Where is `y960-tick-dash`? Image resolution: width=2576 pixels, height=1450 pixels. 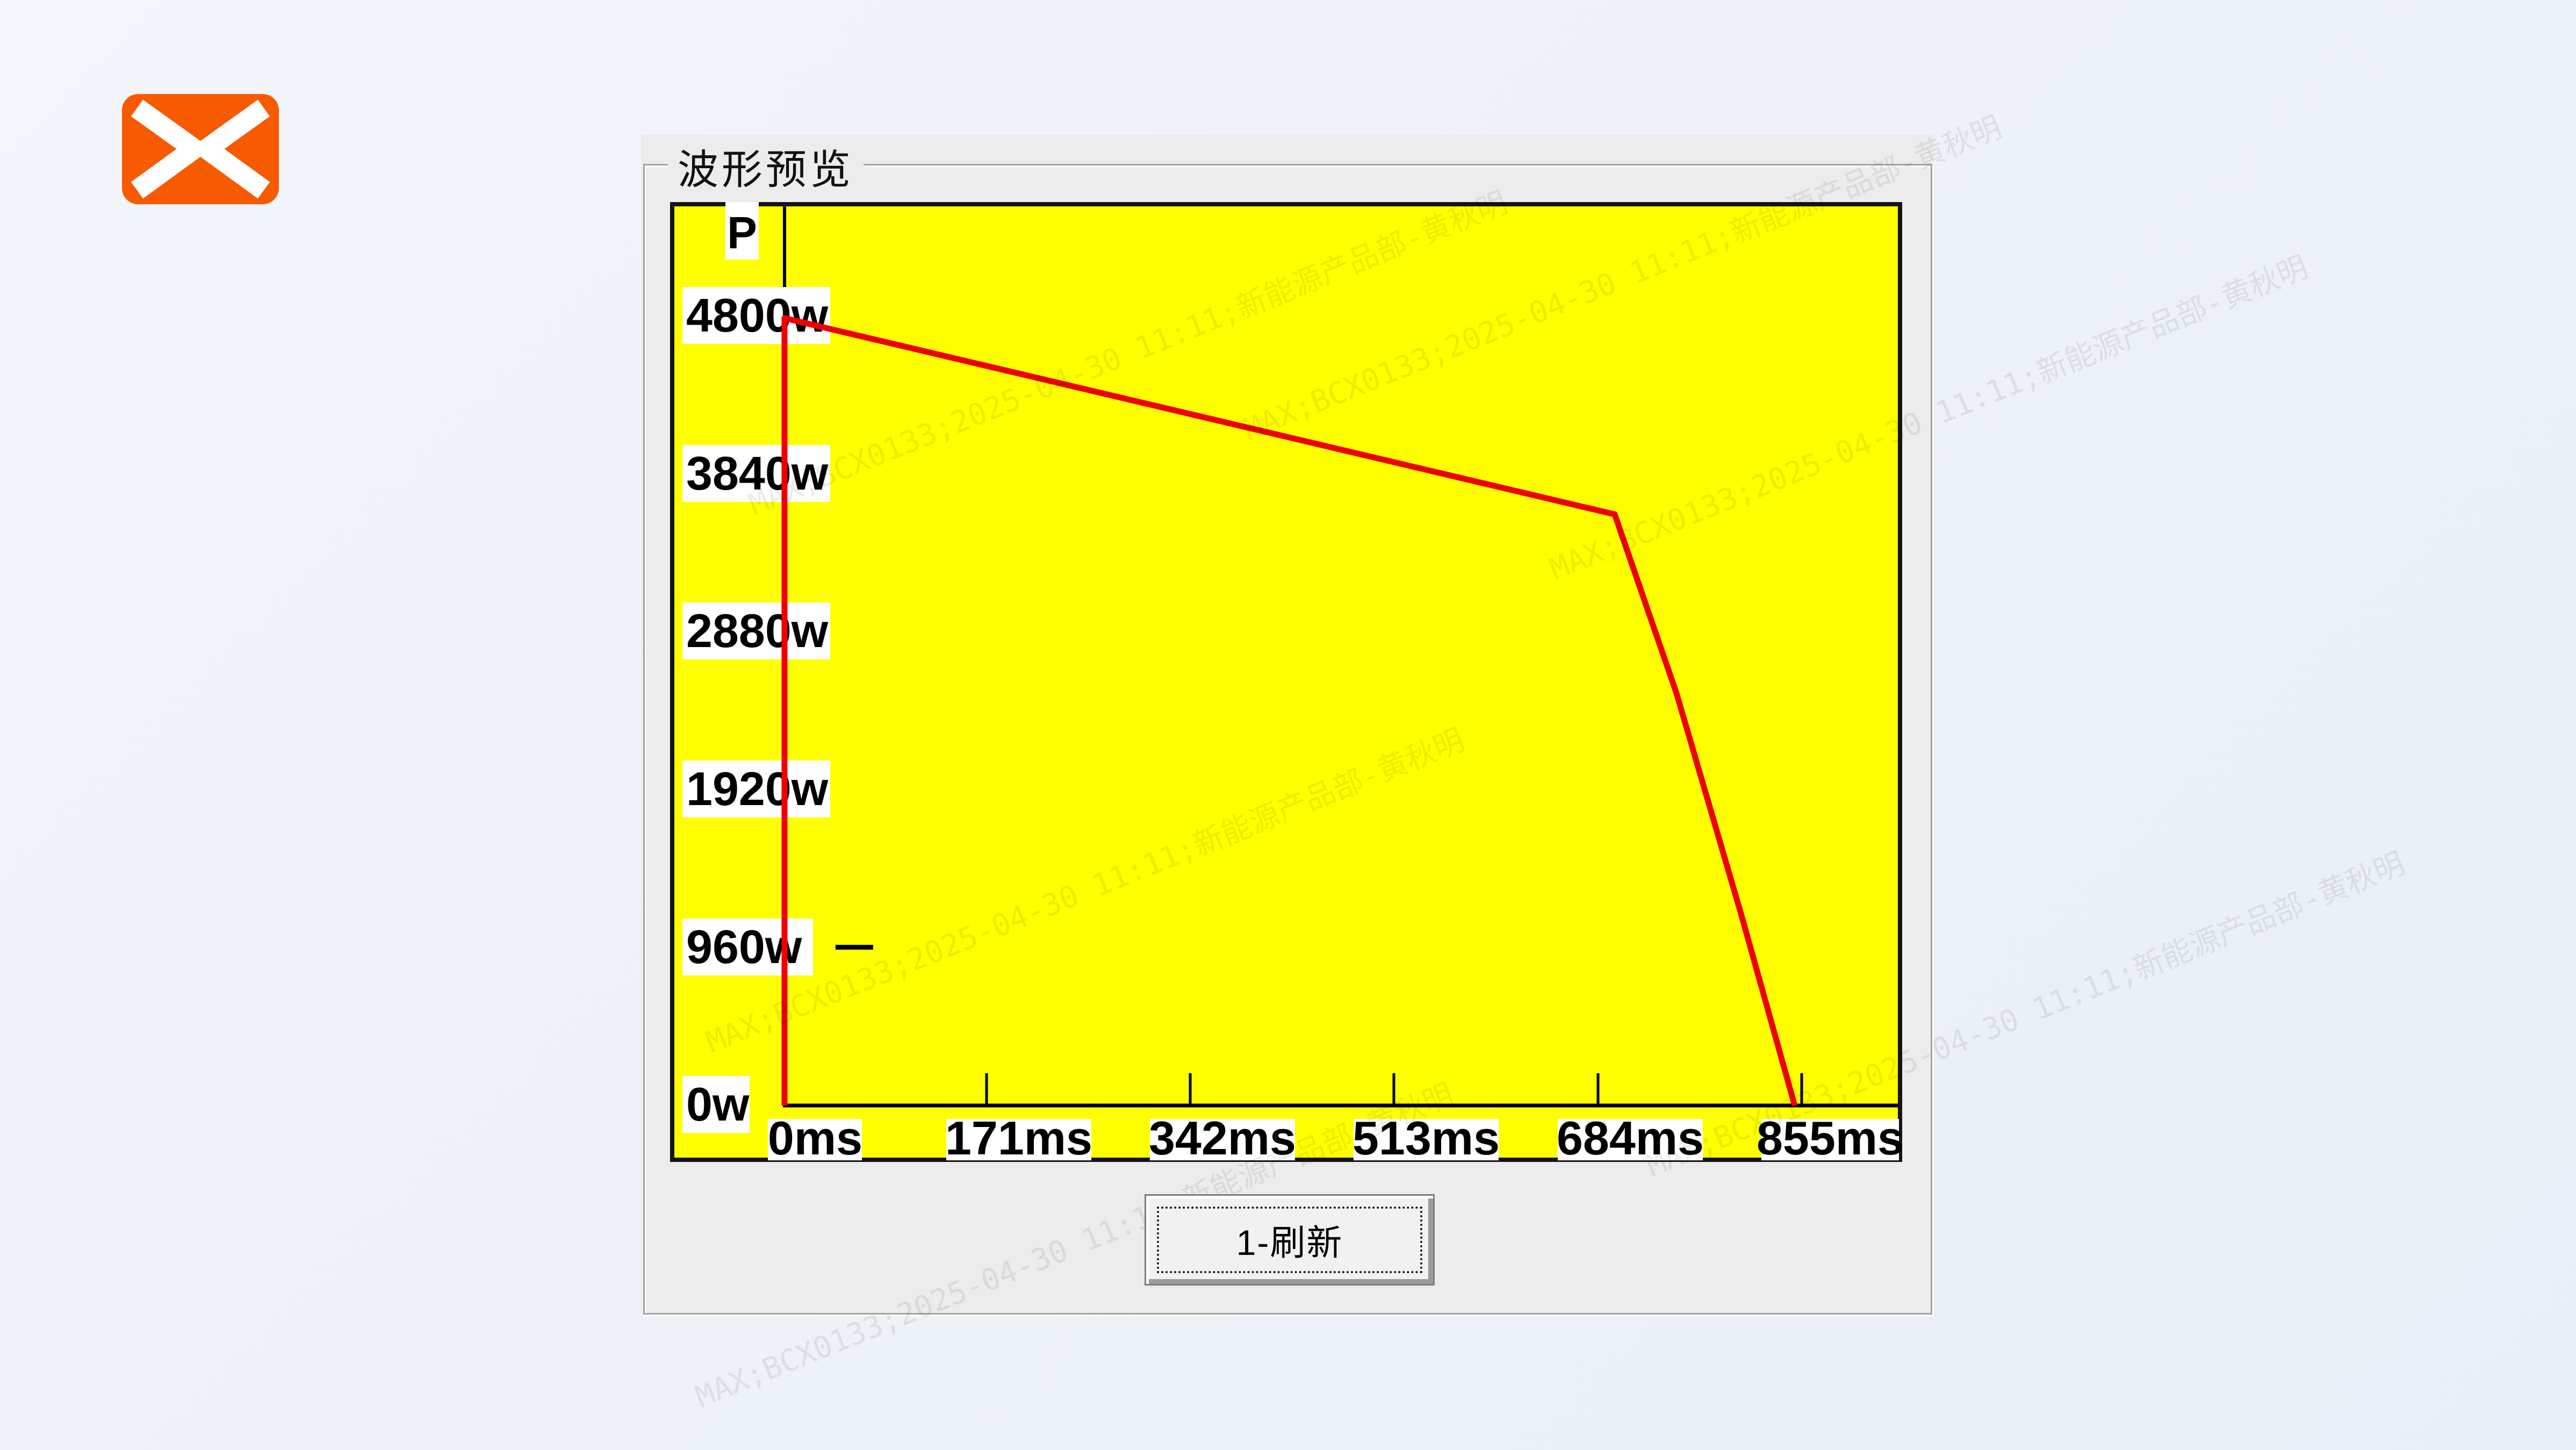 y960-tick-dash is located at coordinates (854, 947).